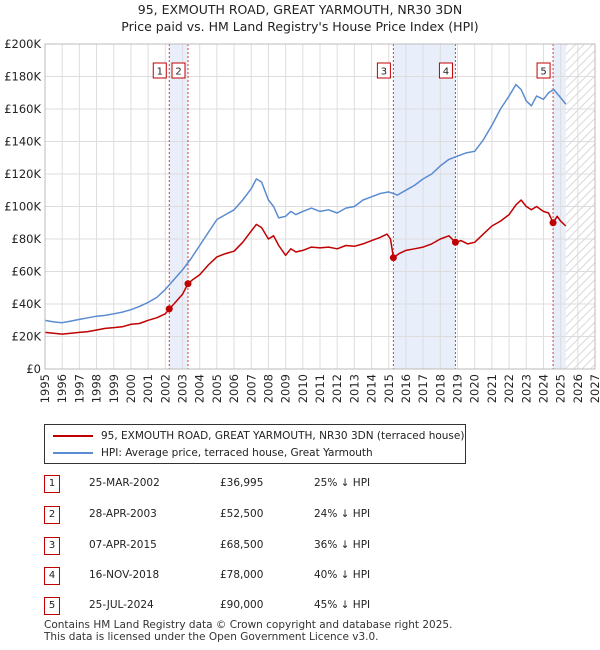  I want to click on x-tick-label: 1997, so click(79, 388).